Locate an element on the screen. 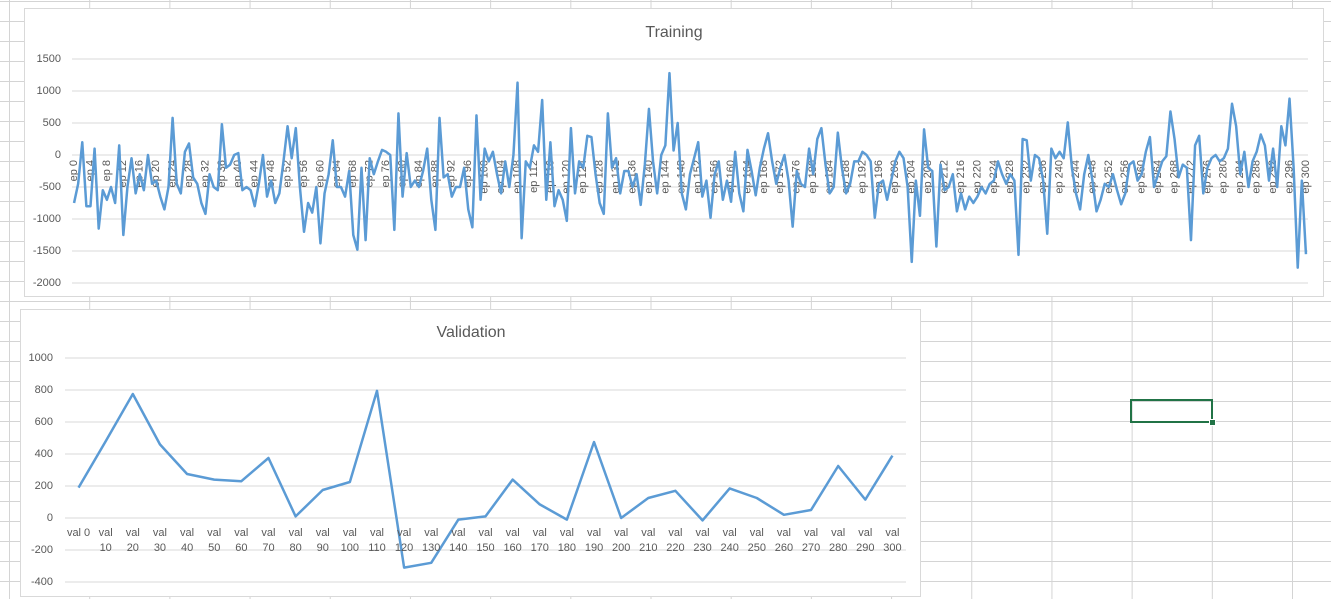 This screenshot has width=1331, height=599. x-tick-label: val 50 is located at coordinates (214, 540).